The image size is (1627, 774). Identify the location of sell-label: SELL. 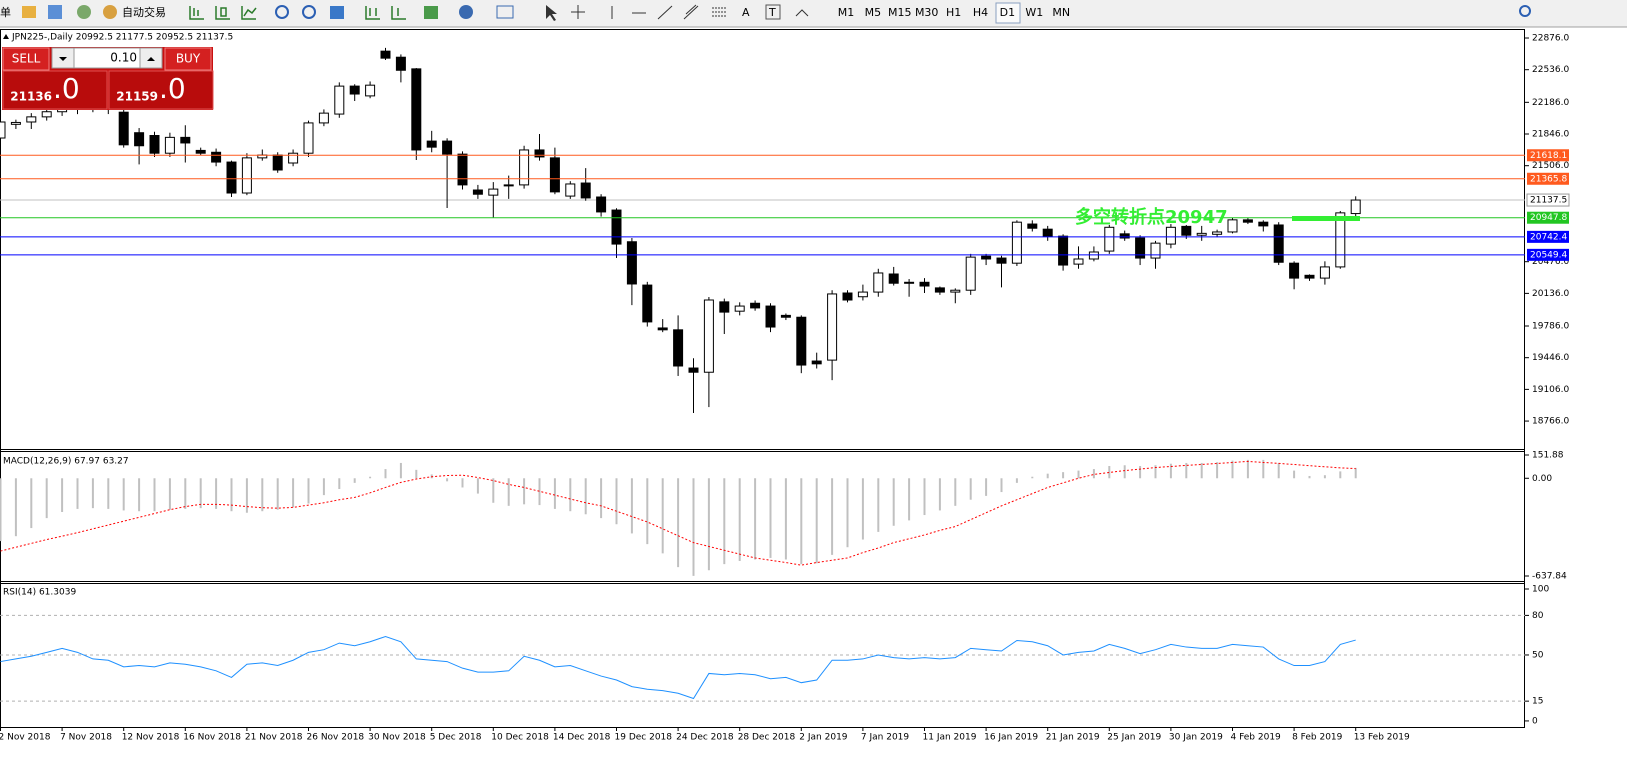
(26, 59).